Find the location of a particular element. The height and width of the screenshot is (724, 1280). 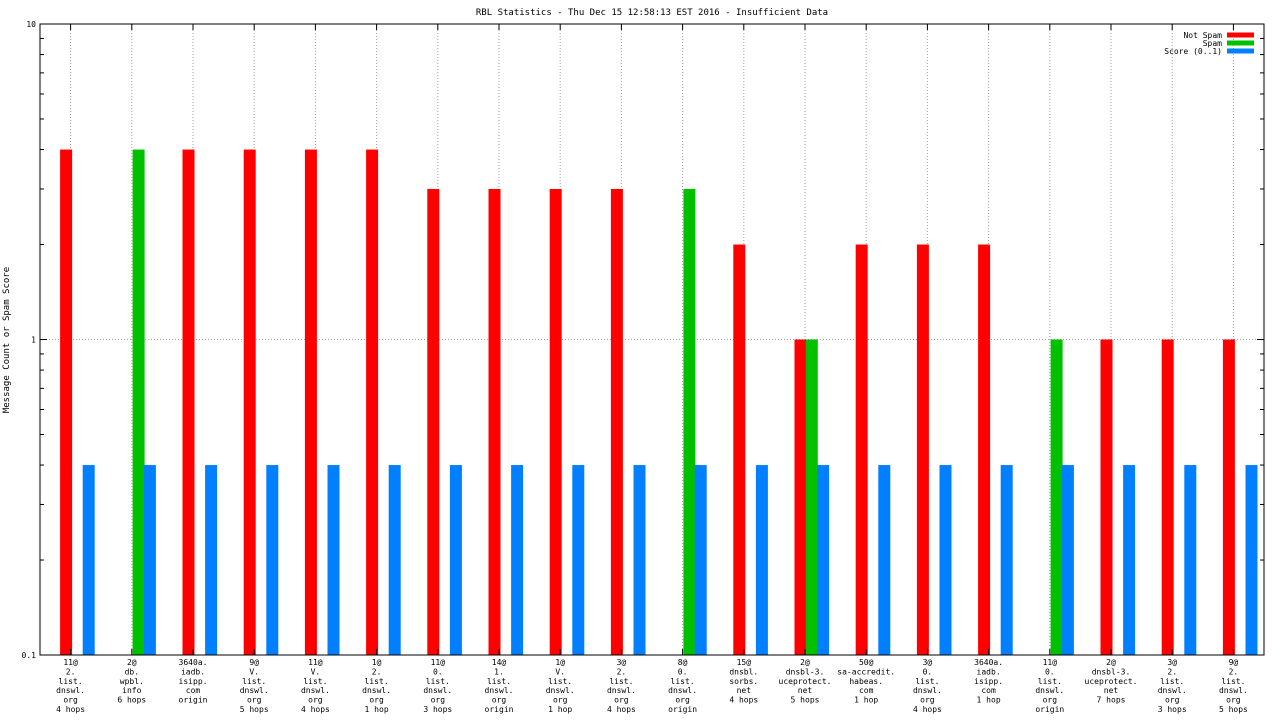

x-tick-label-line: iadb. is located at coordinates (989, 671).